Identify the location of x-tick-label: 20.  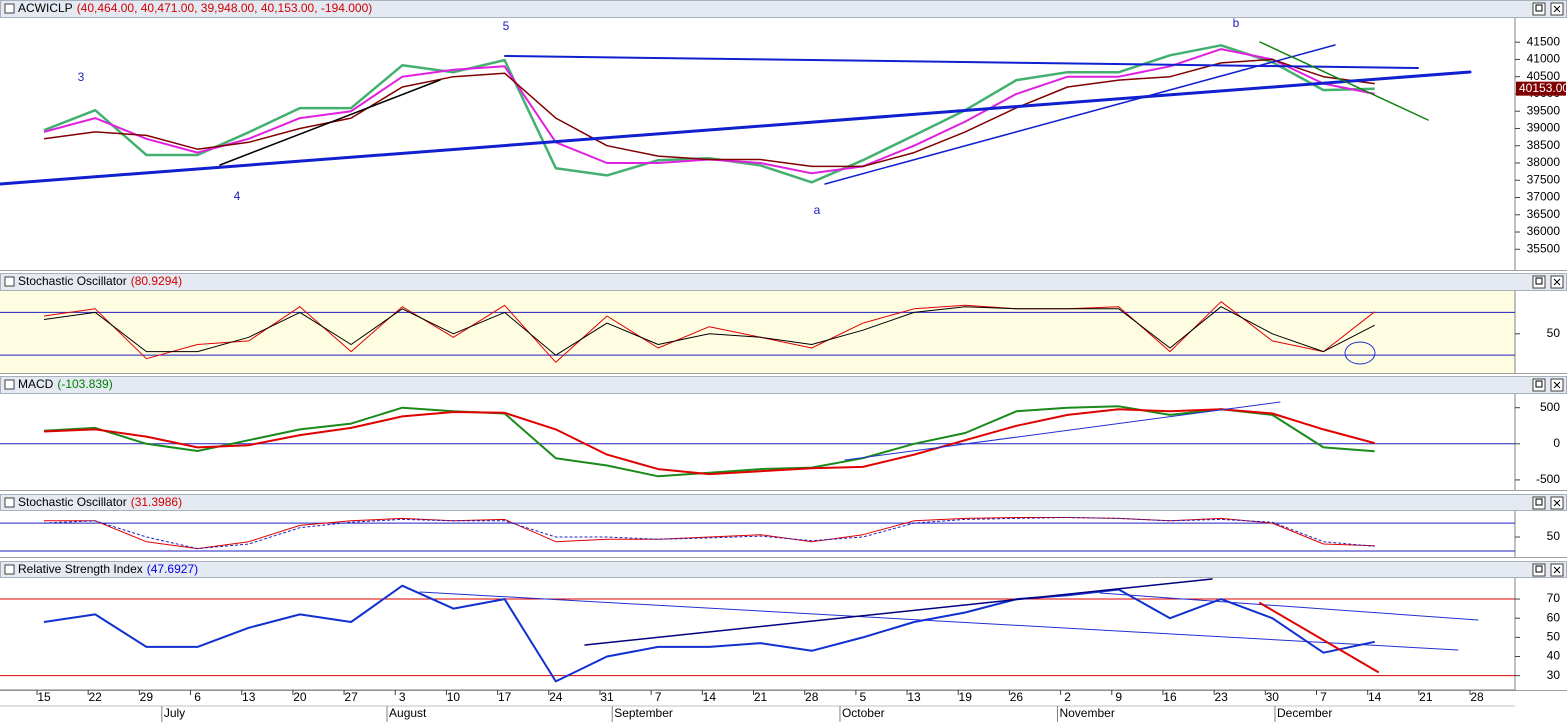
(300, 697).